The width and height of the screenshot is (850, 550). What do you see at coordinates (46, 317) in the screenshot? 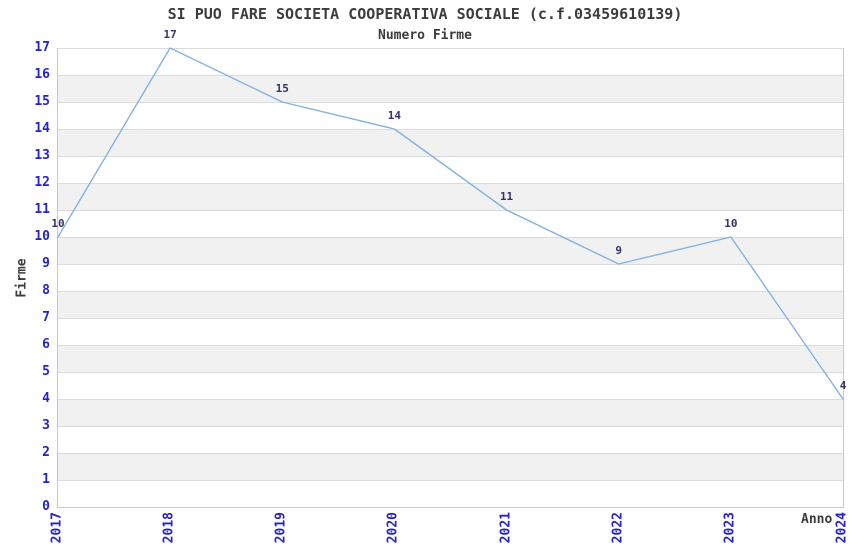
I see `y-tick-label: 7` at bounding box center [46, 317].